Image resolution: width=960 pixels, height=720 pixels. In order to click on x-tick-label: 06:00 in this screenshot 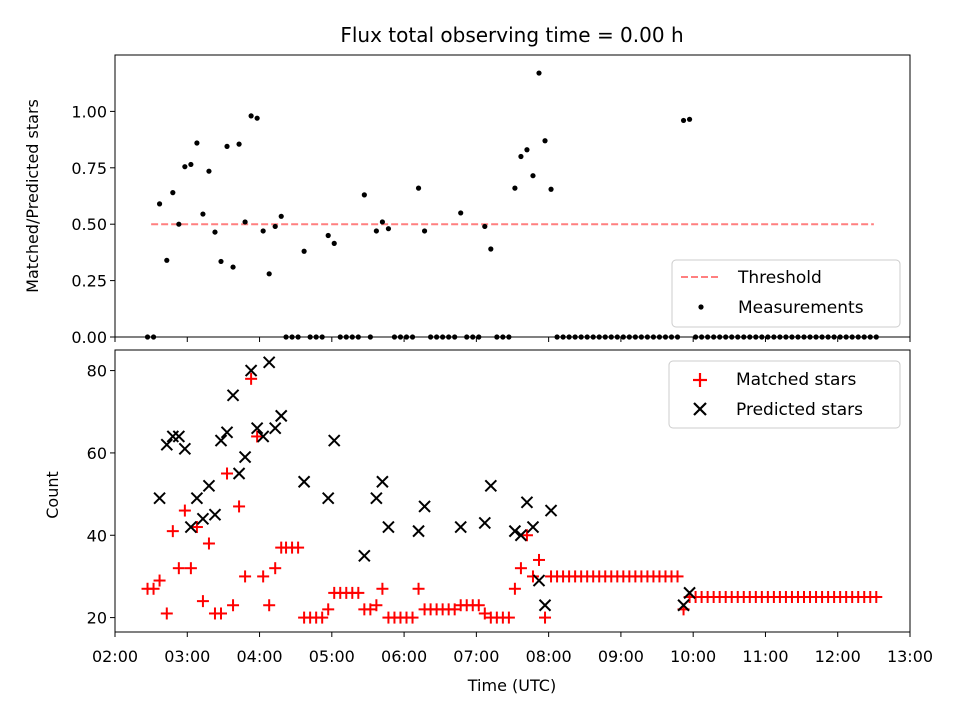, I will do `click(404, 656)`.